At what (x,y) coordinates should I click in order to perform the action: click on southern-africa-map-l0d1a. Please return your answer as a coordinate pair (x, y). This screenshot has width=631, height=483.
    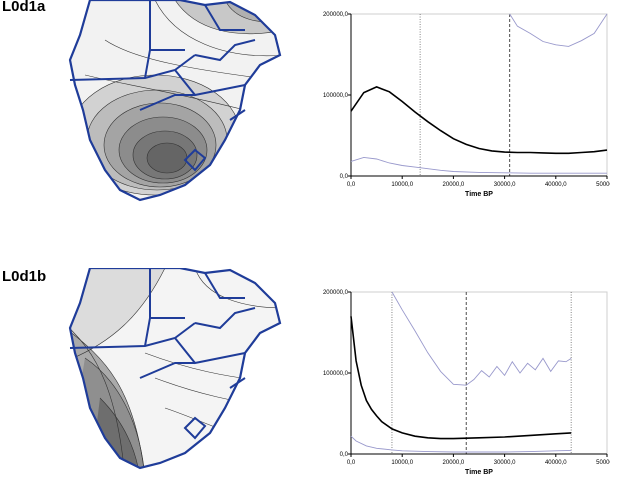
    Looking at the image, I should click on (175, 101).